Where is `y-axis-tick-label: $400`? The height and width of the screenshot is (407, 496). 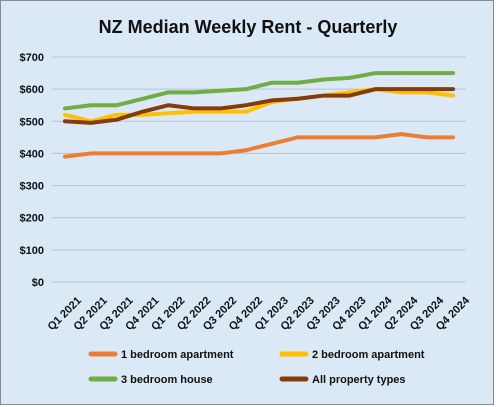
y-axis-tick-label: $400 is located at coordinates (32, 154).